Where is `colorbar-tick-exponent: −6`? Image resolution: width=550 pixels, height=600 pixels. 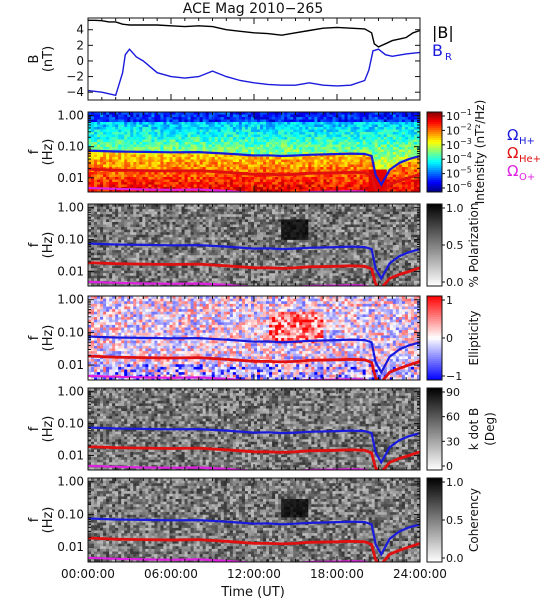 colorbar-tick-exponent: −6 is located at coordinates (466, 184).